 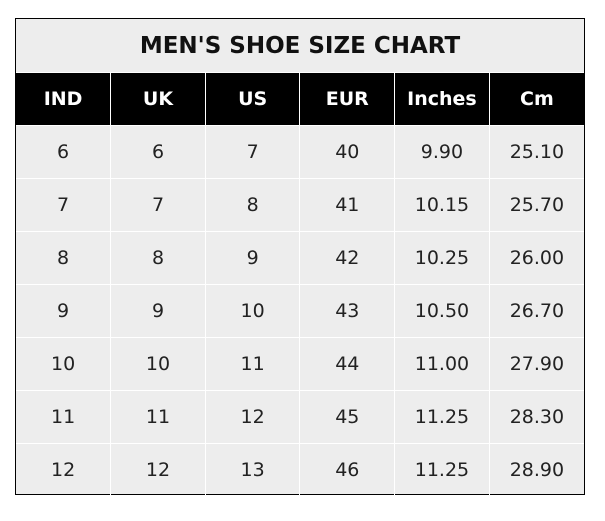 What do you see at coordinates (252, 99) in the screenshot?
I see `column-header-us: US` at bounding box center [252, 99].